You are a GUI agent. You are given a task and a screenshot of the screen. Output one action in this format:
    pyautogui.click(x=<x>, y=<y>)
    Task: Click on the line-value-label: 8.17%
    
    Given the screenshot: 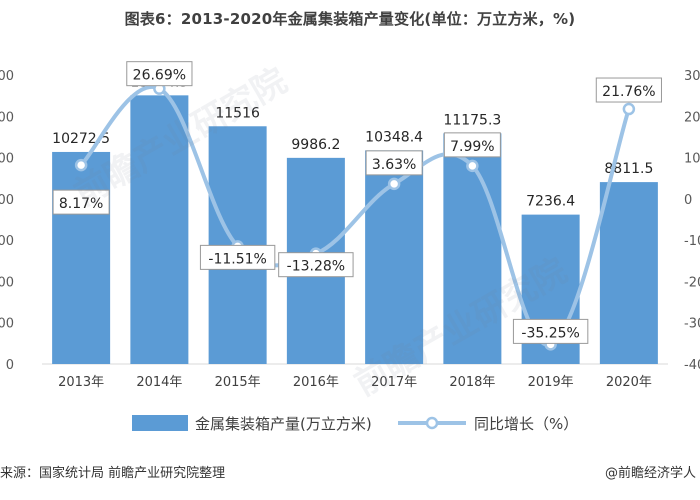 What is the action you would take?
    pyautogui.click(x=81, y=202)
    